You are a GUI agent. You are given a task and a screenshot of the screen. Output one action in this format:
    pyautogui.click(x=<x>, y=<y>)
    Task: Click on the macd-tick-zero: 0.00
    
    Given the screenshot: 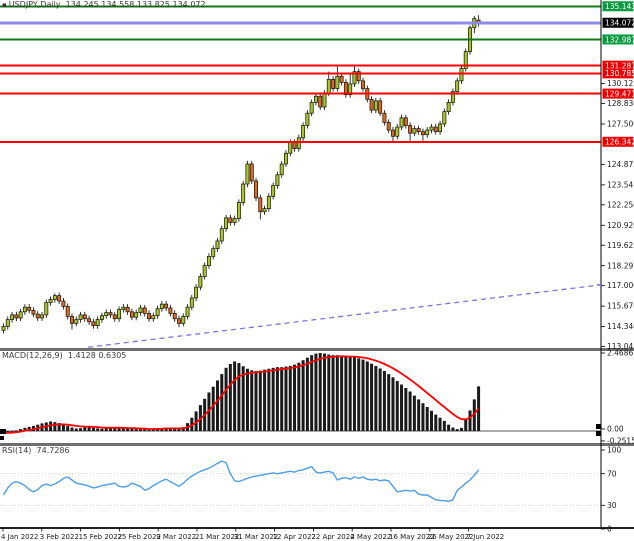 What is the action you would take?
    pyautogui.click(x=615, y=429)
    